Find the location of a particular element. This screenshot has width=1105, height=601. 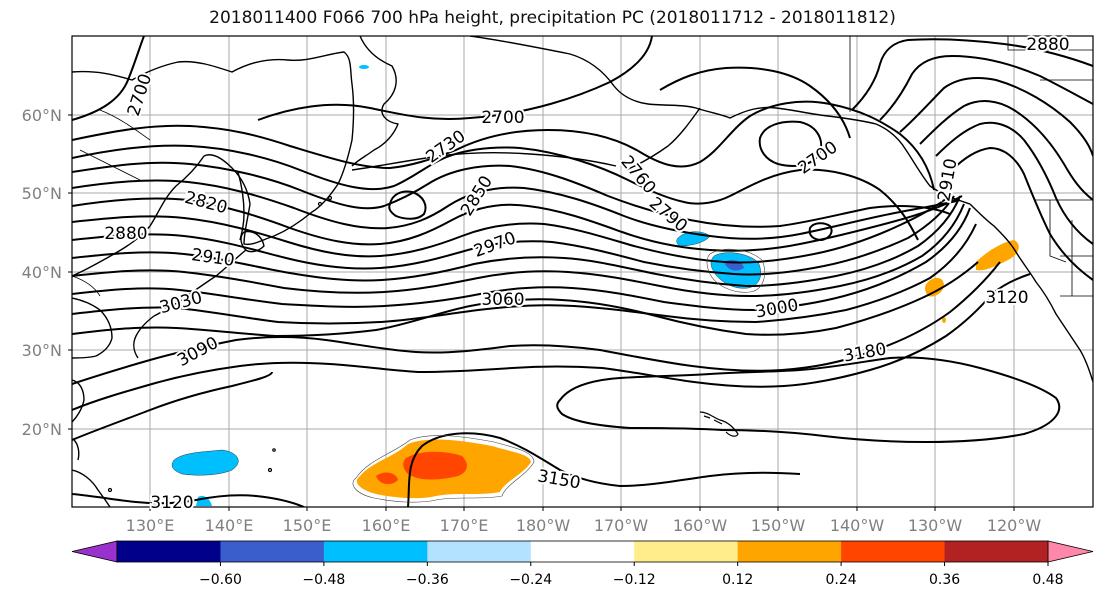

contour-2880-ne is located at coordinates (972, 74).